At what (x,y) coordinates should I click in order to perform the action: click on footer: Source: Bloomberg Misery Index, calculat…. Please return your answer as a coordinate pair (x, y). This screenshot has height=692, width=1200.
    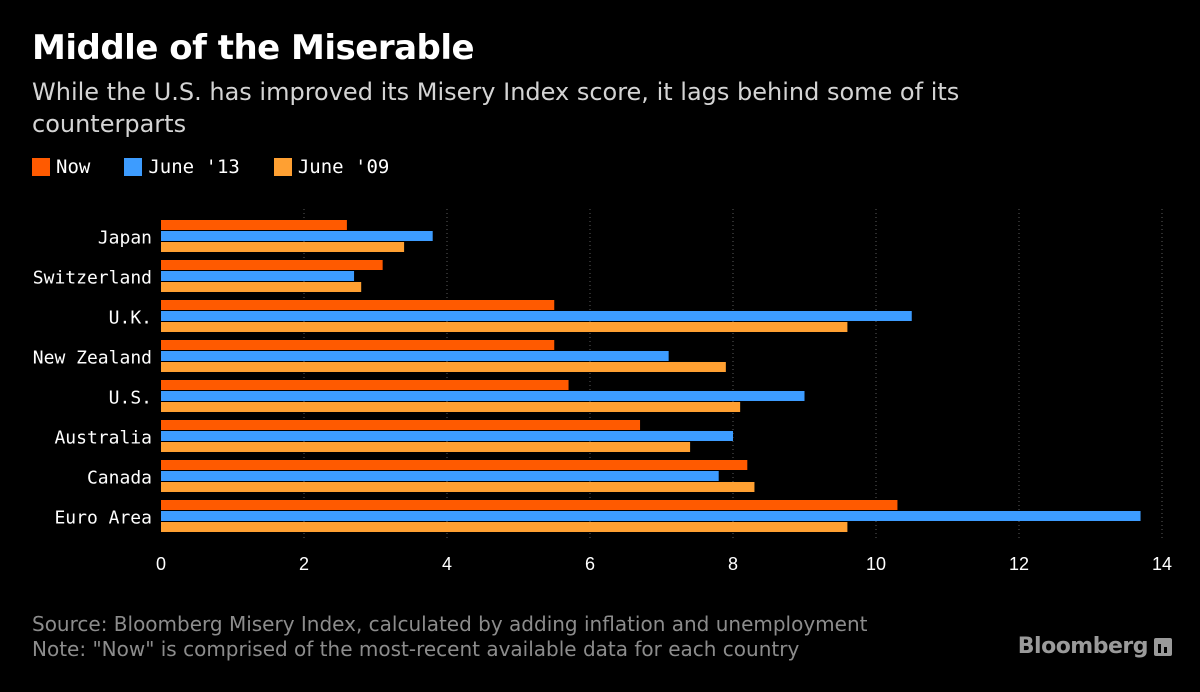
    Looking at the image, I should click on (450, 637).